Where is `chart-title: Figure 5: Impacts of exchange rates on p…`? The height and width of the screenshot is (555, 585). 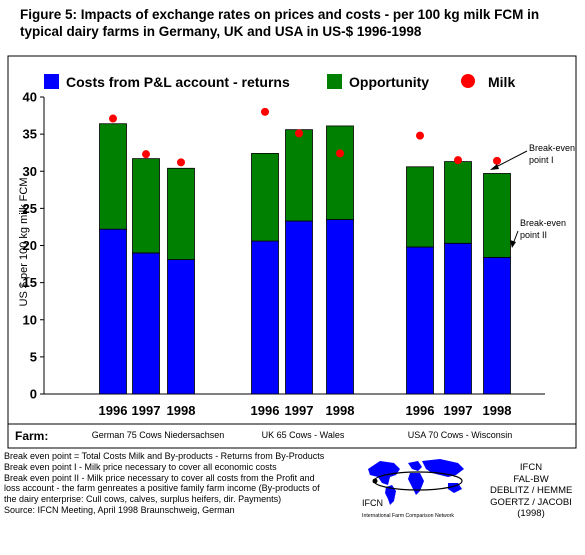
chart-title: Figure 5: Impacts of exchange rates on p… is located at coordinates (300, 23).